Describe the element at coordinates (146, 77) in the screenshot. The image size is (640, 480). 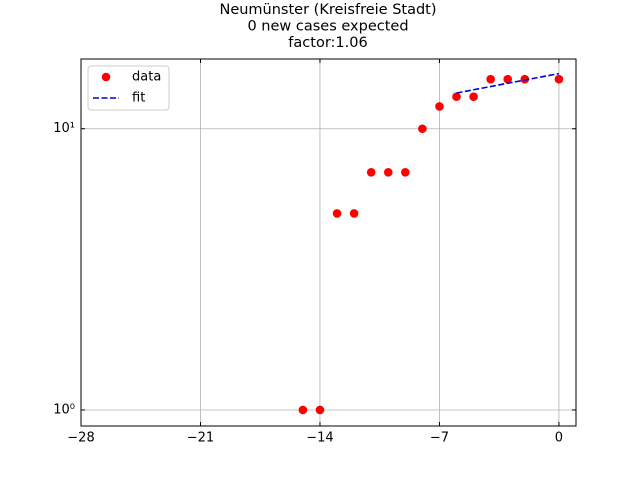
I see `legend-label: data` at that location.